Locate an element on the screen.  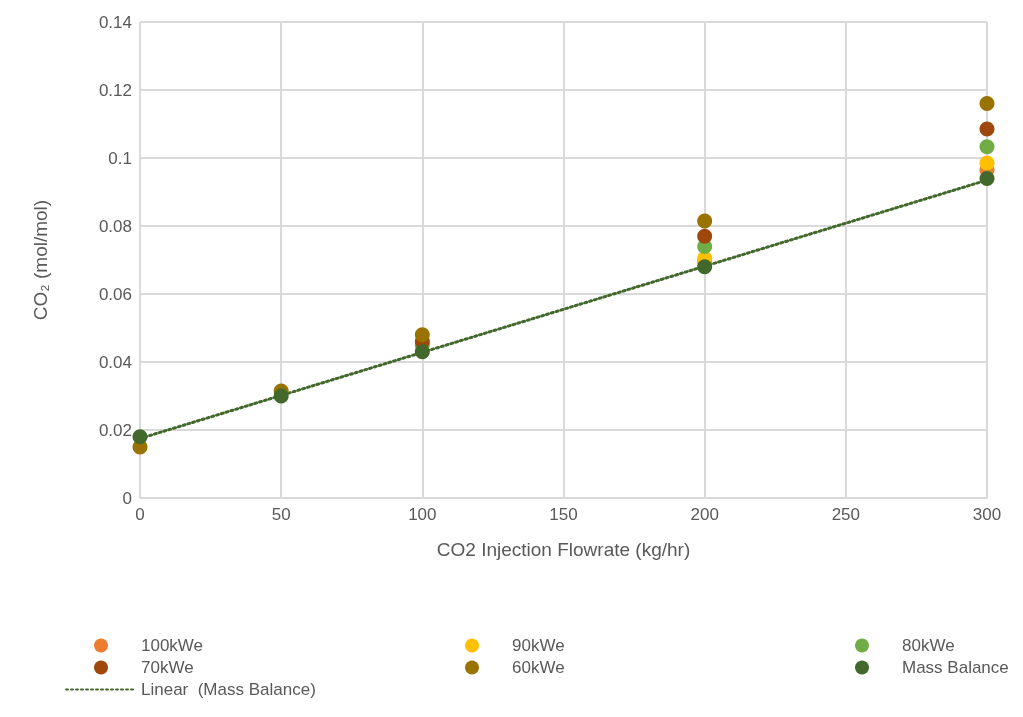
legend-label: 80kWe is located at coordinates (928, 645).